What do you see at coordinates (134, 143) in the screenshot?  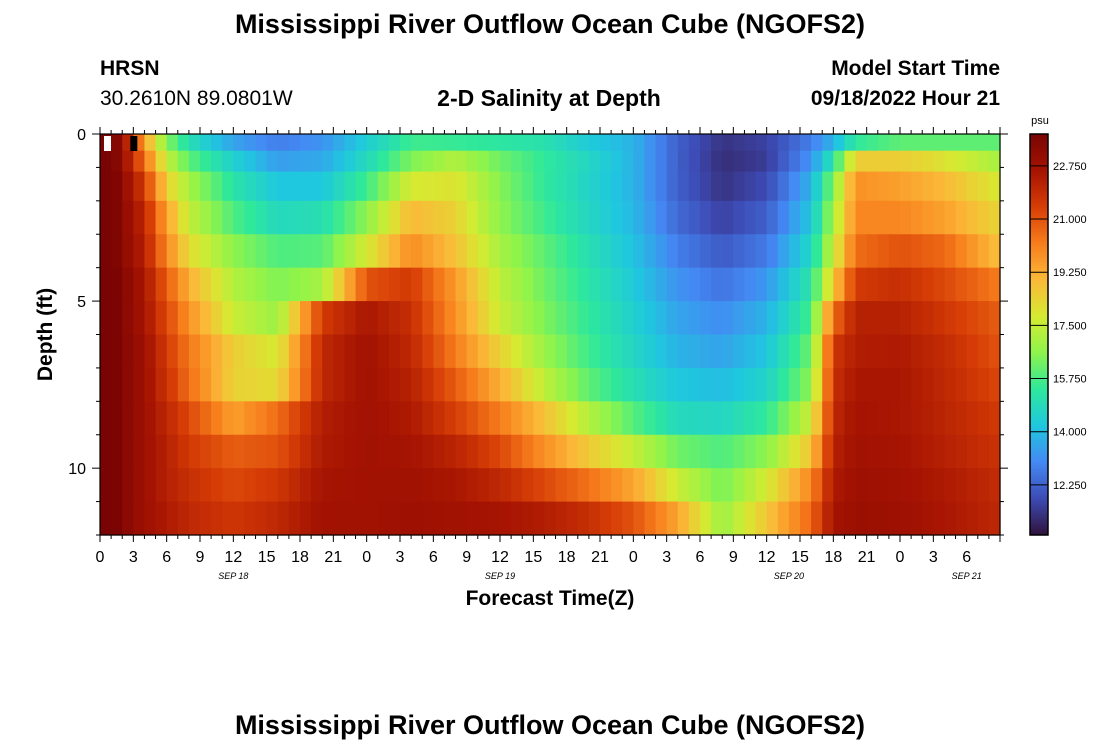 I see `current-time-marker` at bounding box center [134, 143].